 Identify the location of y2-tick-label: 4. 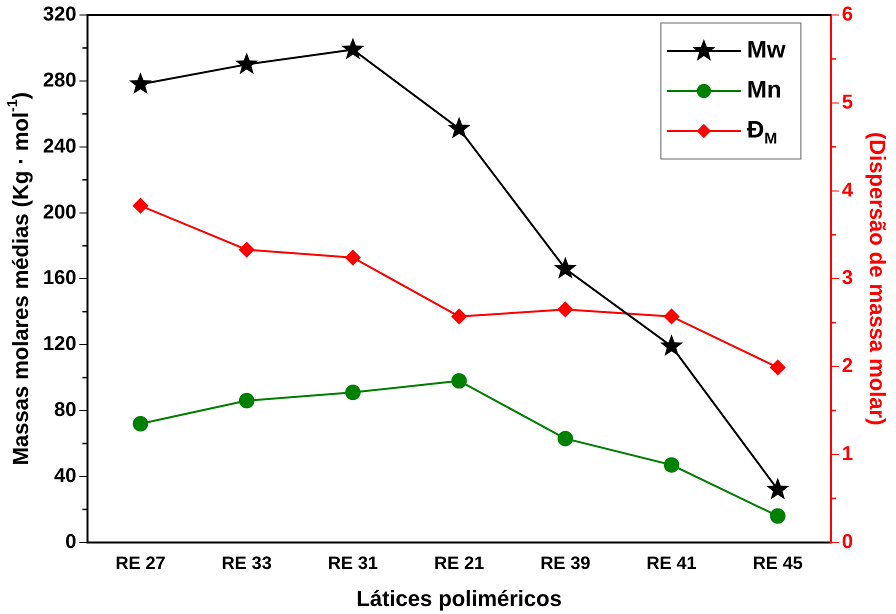
(848, 190).